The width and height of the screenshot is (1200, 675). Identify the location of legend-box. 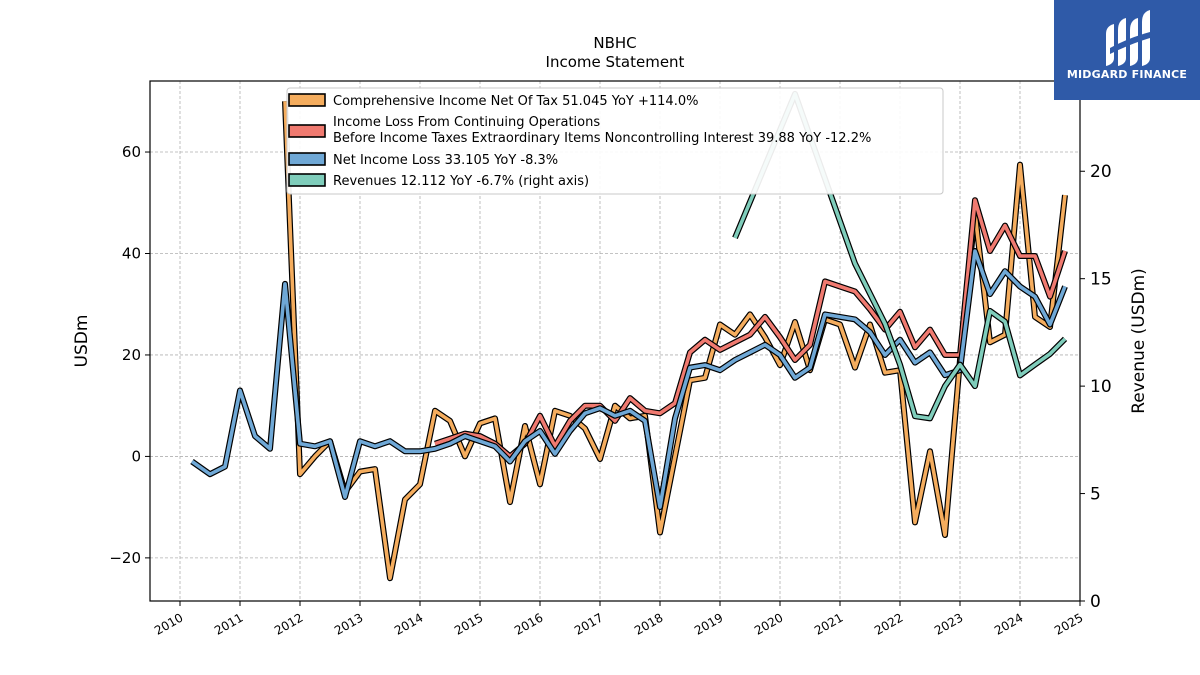
(615, 141).